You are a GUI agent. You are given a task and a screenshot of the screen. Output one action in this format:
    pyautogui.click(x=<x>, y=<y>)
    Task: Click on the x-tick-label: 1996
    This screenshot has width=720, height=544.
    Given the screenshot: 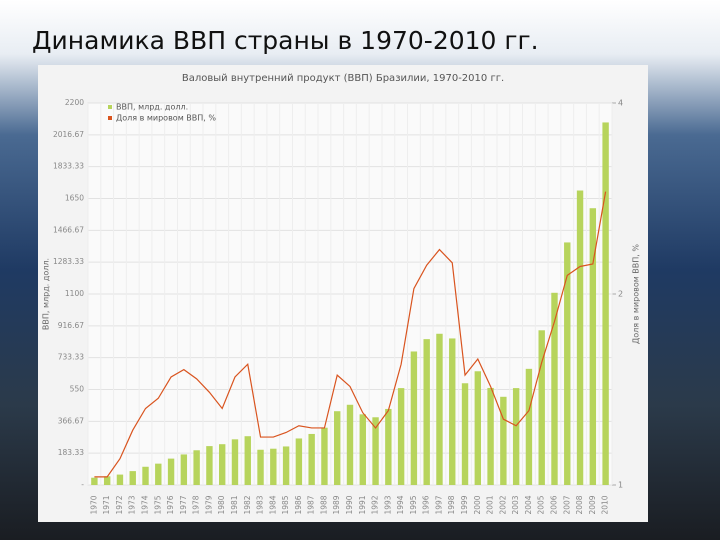 What is the action you would take?
    pyautogui.click(x=426, y=504)
    